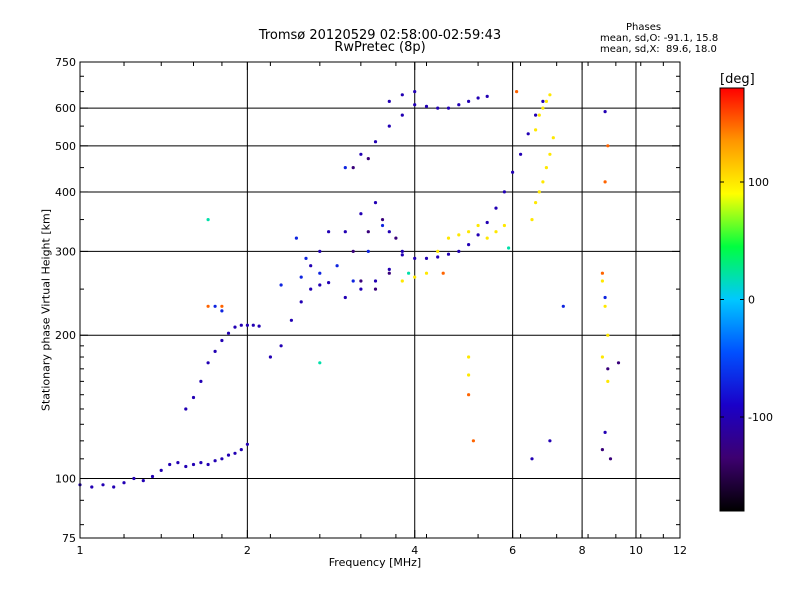  Describe the element at coordinates (69, 538) in the screenshot. I see `y-tick-label: 75` at that location.